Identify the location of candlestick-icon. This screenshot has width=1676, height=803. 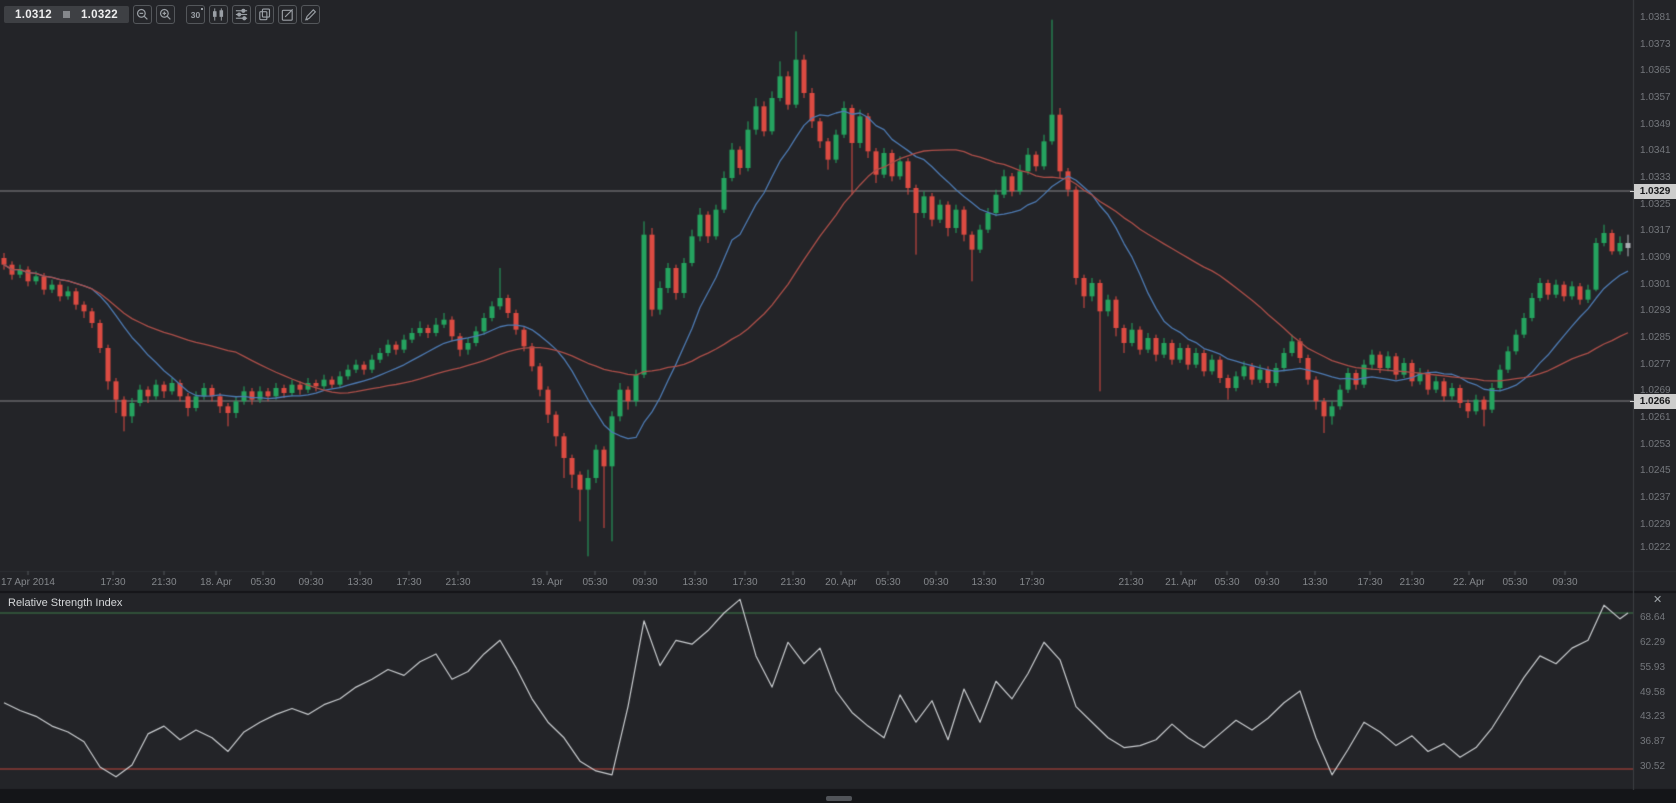
(218, 14).